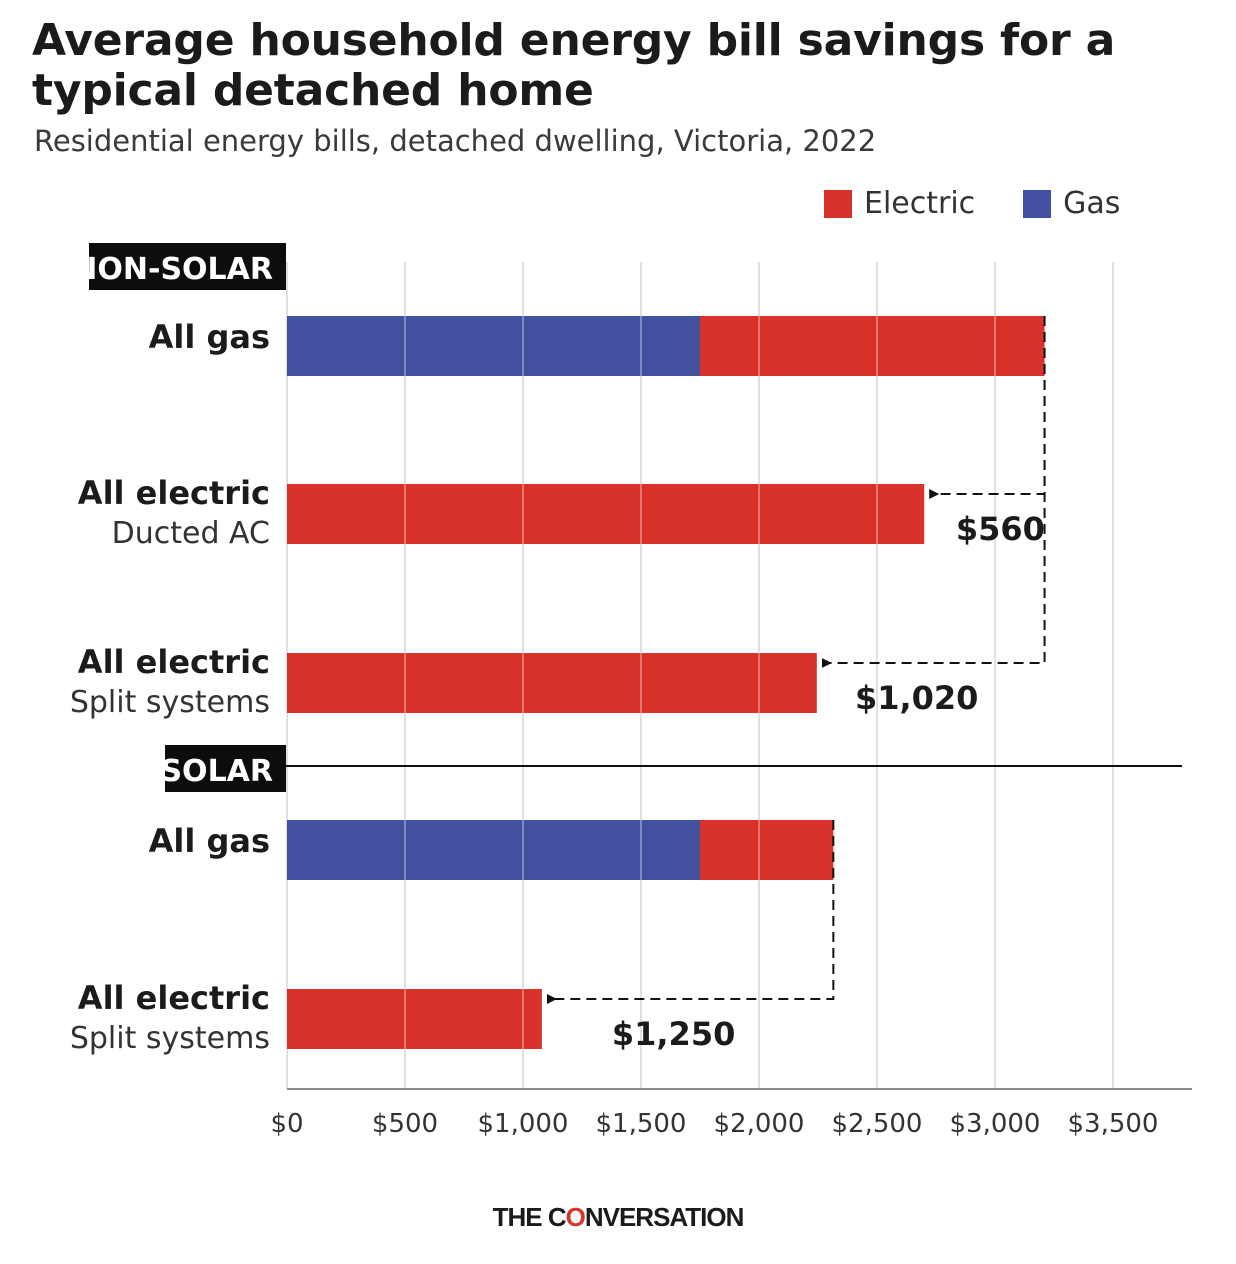 This screenshot has height=1264, width=1236. Describe the element at coordinates (1092, 203) in the screenshot. I see `legend-label-gas: Gas` at that location.